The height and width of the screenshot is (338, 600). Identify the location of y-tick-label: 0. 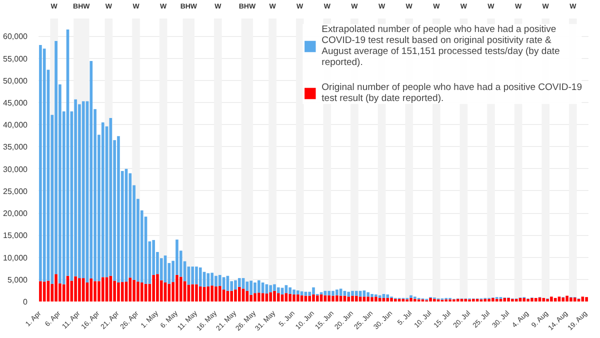
(25, 302).